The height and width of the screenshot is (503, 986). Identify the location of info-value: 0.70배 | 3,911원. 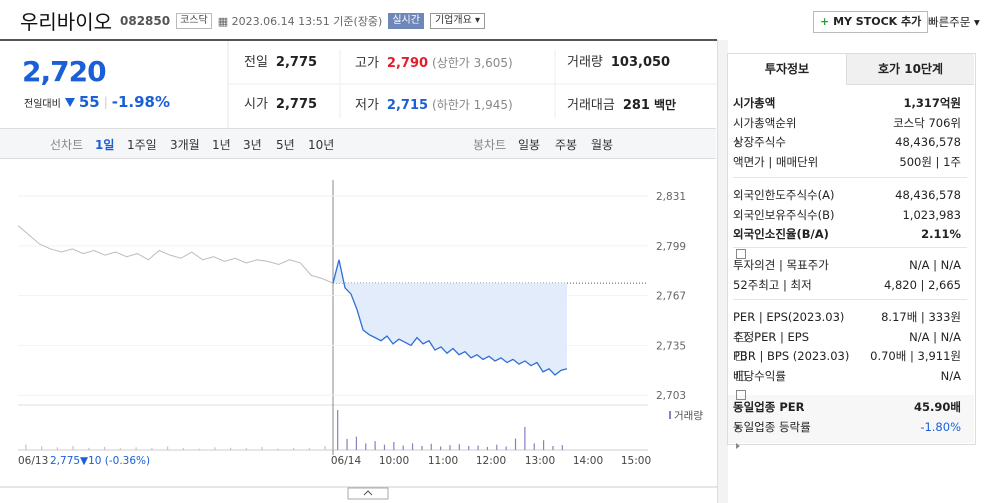
(915, 356).